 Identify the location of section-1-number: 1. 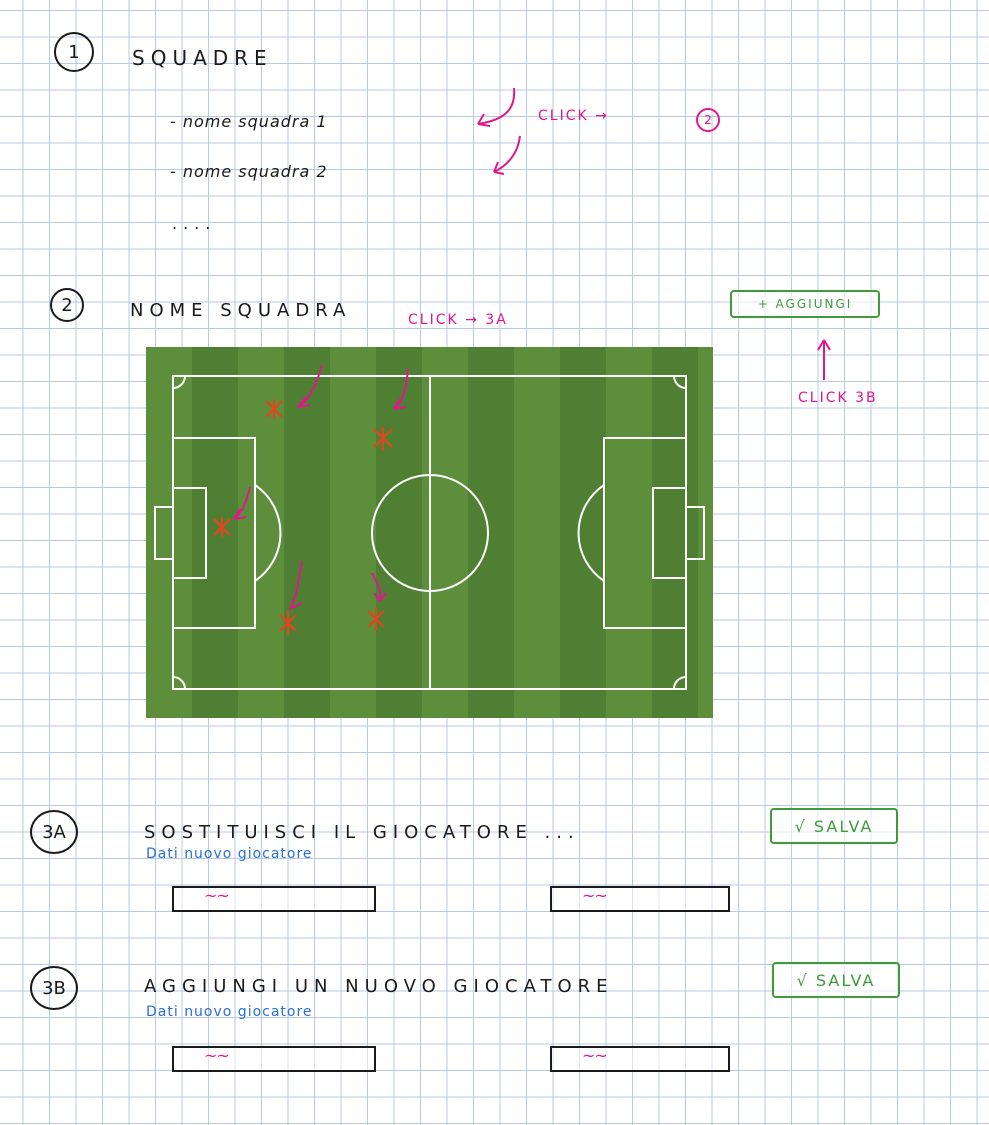
(74, 52).